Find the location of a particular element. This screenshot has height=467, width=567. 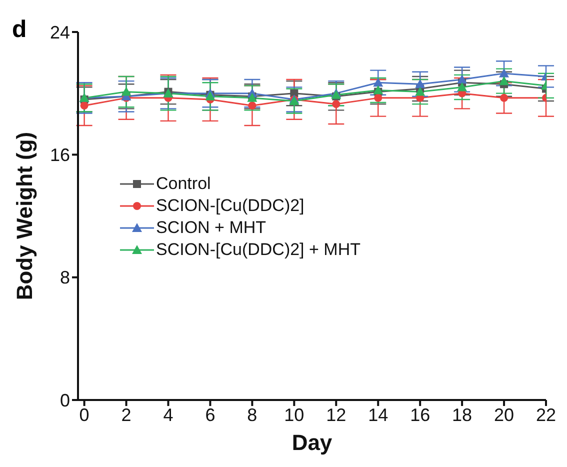

x-tick-label: 0 is located at coordinates (84, 414).